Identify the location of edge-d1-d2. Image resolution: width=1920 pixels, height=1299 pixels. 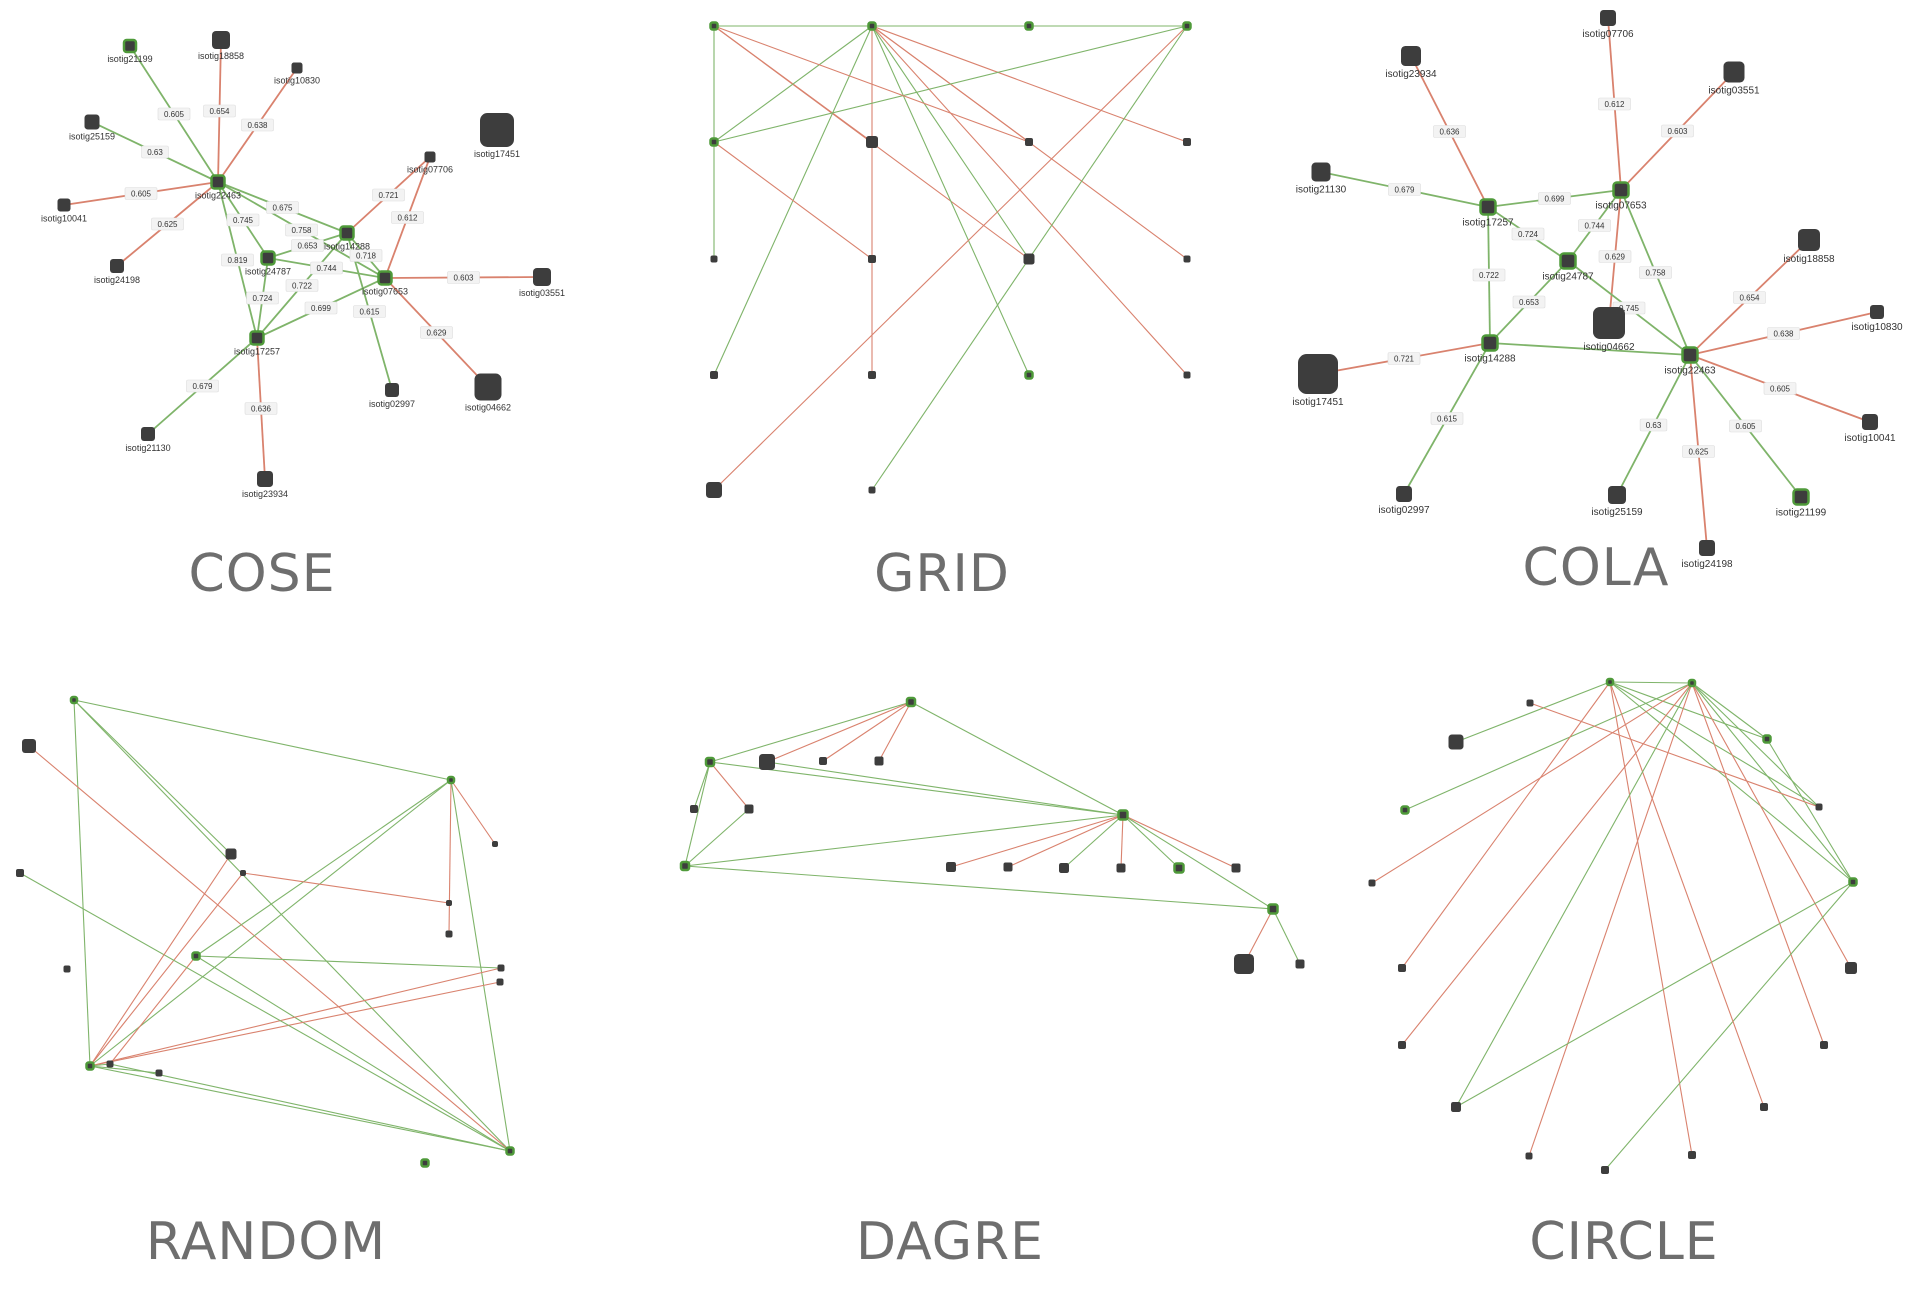
(810, 732).